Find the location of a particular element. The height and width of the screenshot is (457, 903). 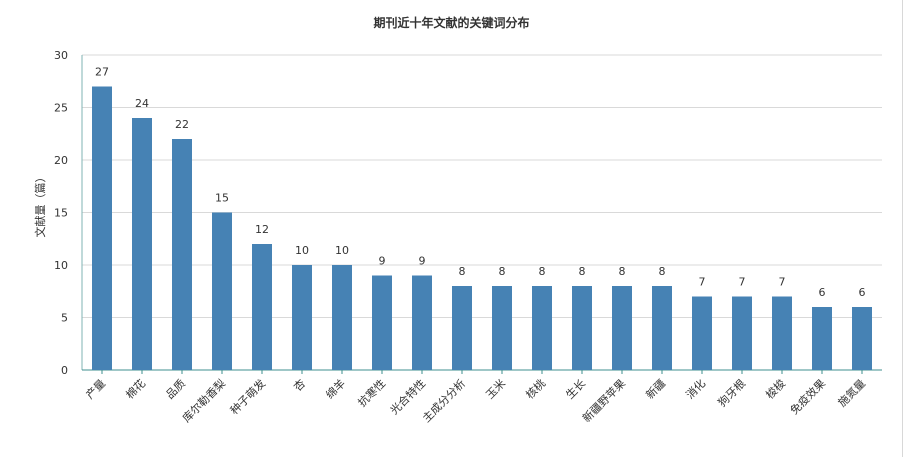

x-tick-label: 新疆野苹果 is located at coordinates (603, 400).